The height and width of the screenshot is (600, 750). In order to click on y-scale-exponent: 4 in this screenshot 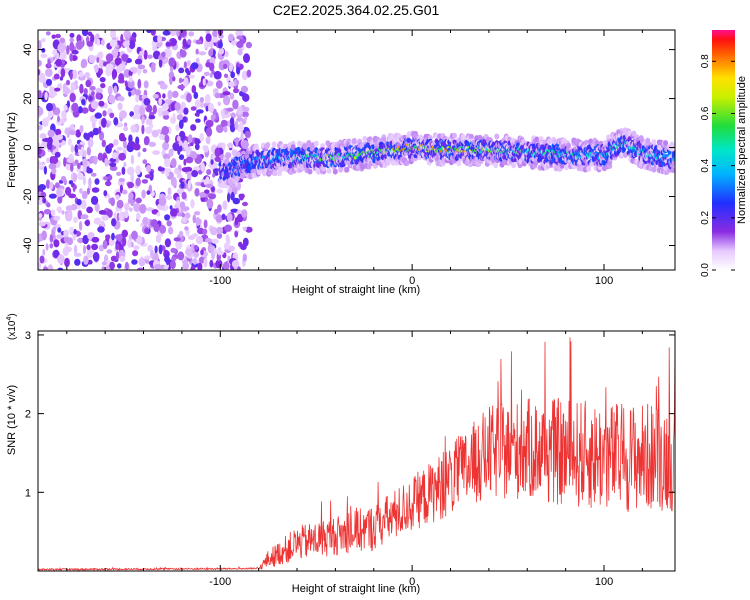, I will do `click(9, 319)`.